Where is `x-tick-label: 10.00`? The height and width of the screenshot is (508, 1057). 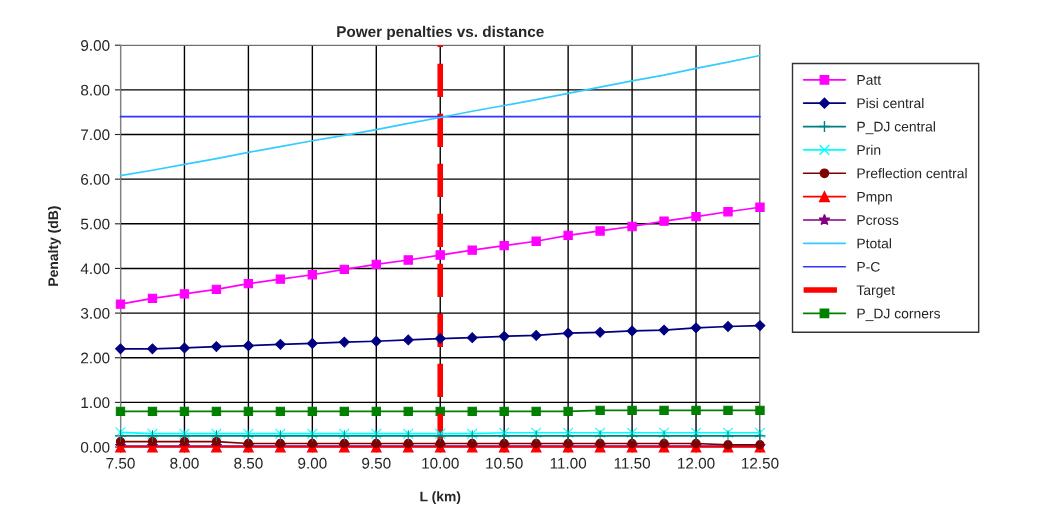
x-tick-label: 10.00 is located at coordinates (440, 463).